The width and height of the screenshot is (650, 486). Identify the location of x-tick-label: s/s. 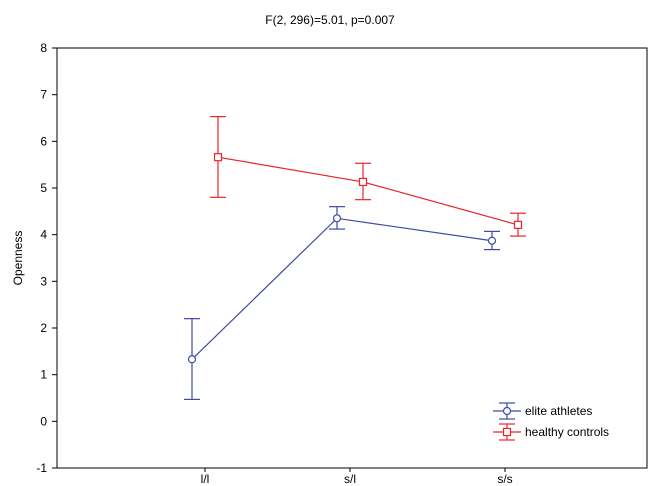
(504, 479).